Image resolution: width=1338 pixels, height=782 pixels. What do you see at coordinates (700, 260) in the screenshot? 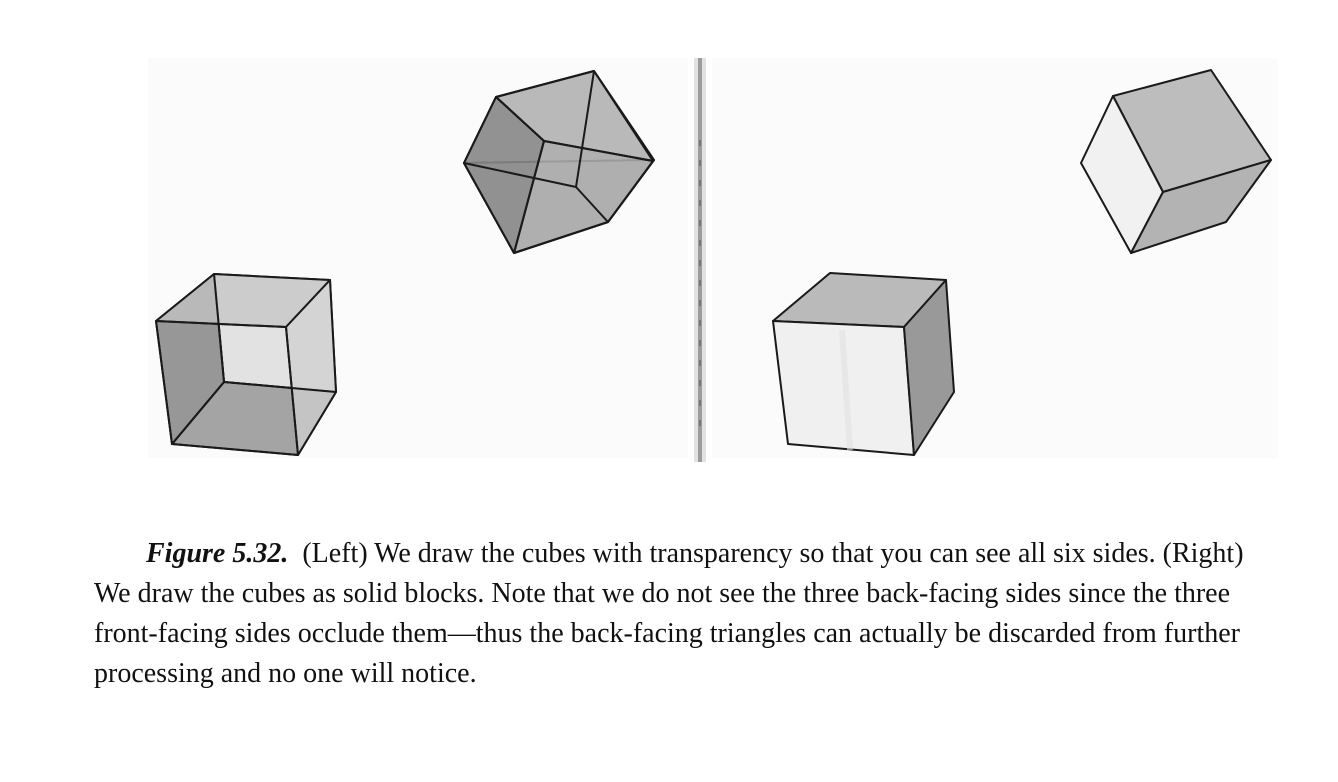
I see `panel-divider` at bounding box center [700, 260].